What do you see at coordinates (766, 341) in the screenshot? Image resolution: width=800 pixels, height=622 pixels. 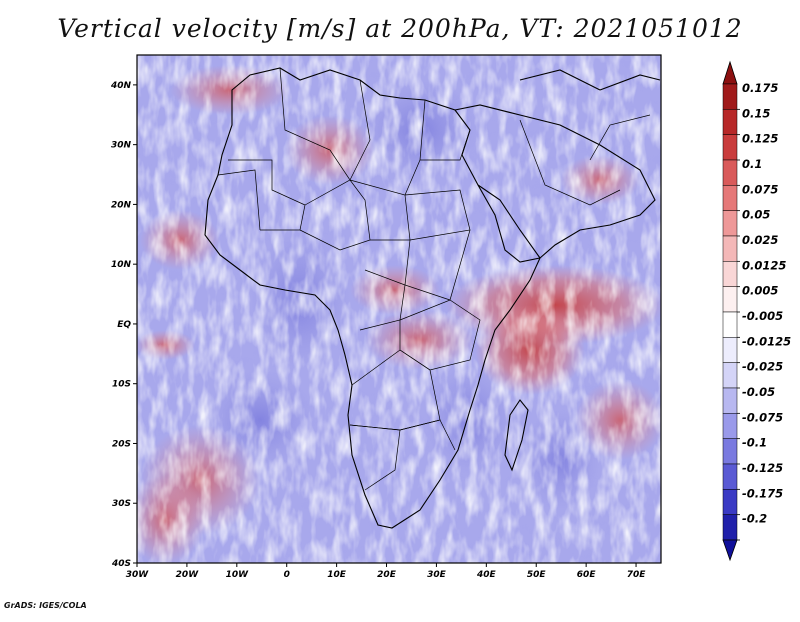 I see `colorbar-label-10: -0.0125` at bounding box center [766, 341].